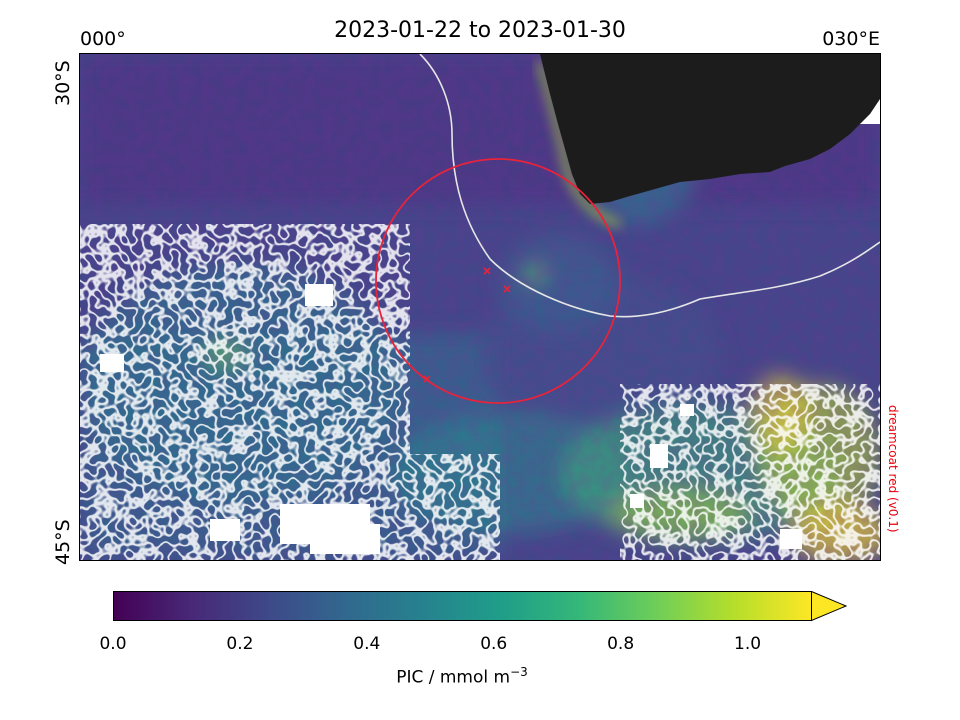  What do you see at coordinates (63, 542) in the screenshot?
I see `latitude-label-bottom: 45°S` at bounding box center [63, 542].